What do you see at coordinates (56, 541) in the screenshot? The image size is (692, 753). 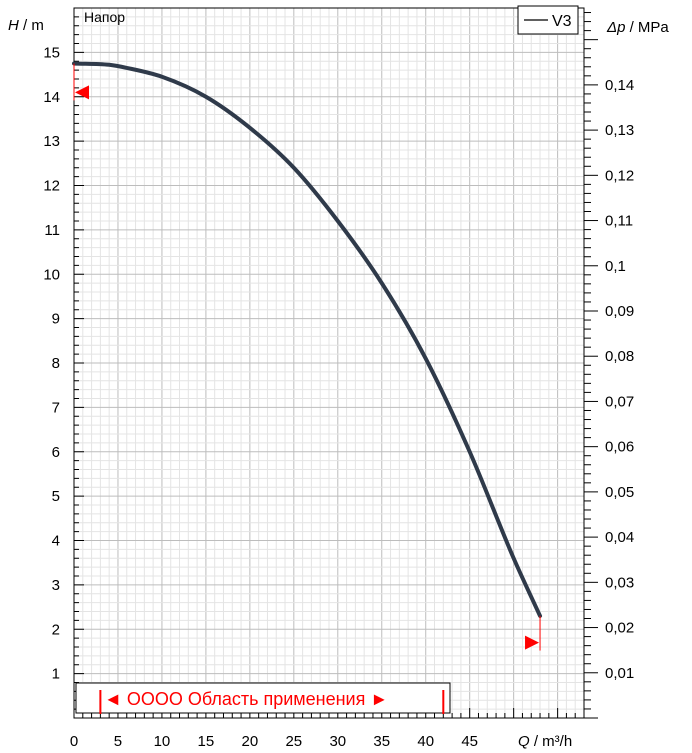 I see `y-tick-label: 4` at bounding box center [56, 541].